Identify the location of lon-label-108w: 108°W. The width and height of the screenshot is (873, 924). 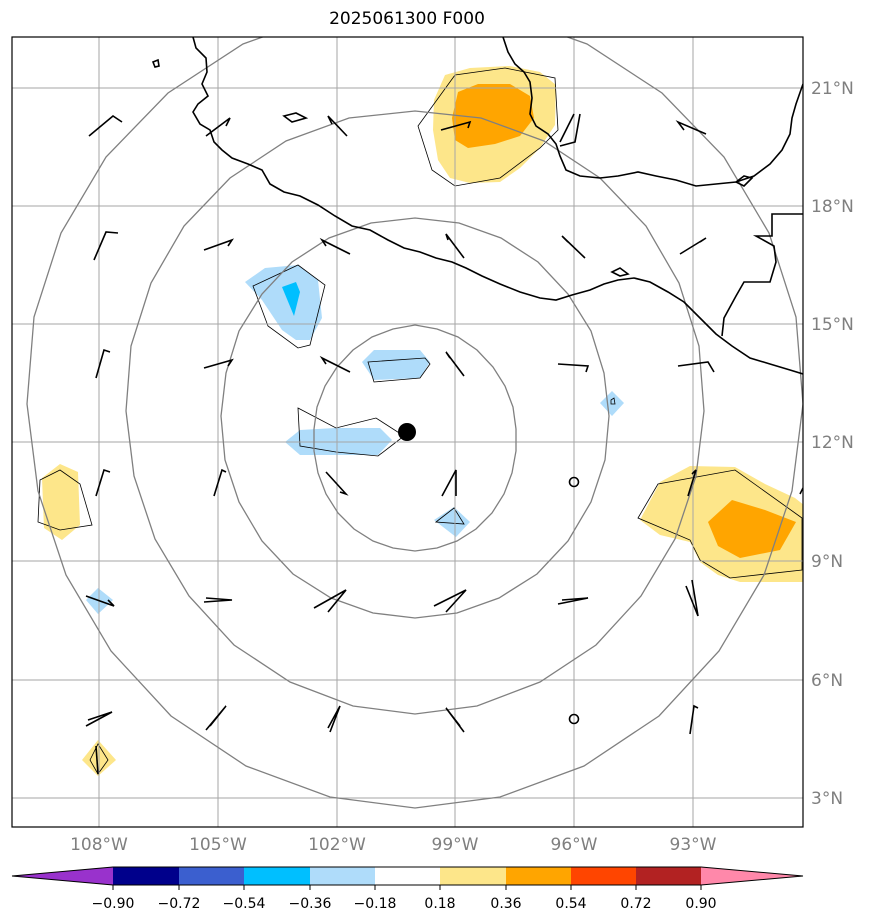
(99, 845).